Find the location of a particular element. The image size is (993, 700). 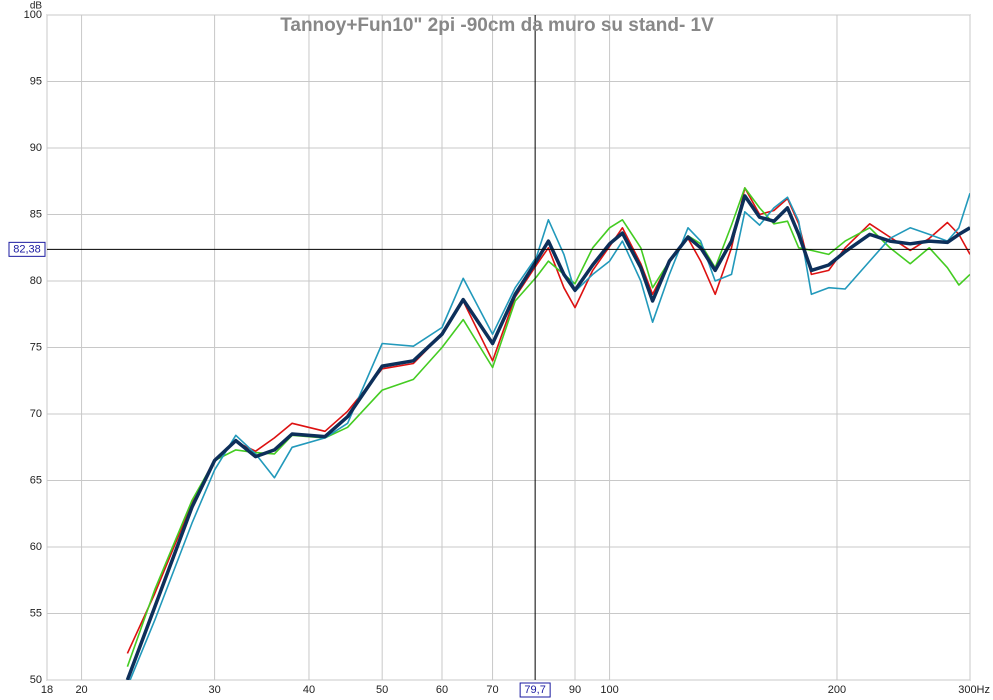

x-tick-label: 18 is located at coordinates (47, 690).